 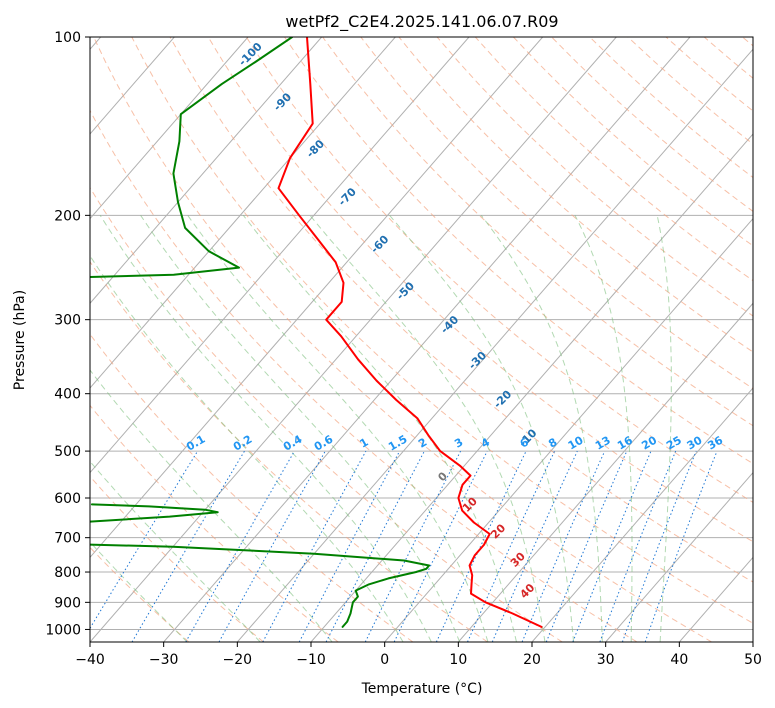 I want to click on y-axis-label: Pressure (hPa), so click(x=20, y=340).